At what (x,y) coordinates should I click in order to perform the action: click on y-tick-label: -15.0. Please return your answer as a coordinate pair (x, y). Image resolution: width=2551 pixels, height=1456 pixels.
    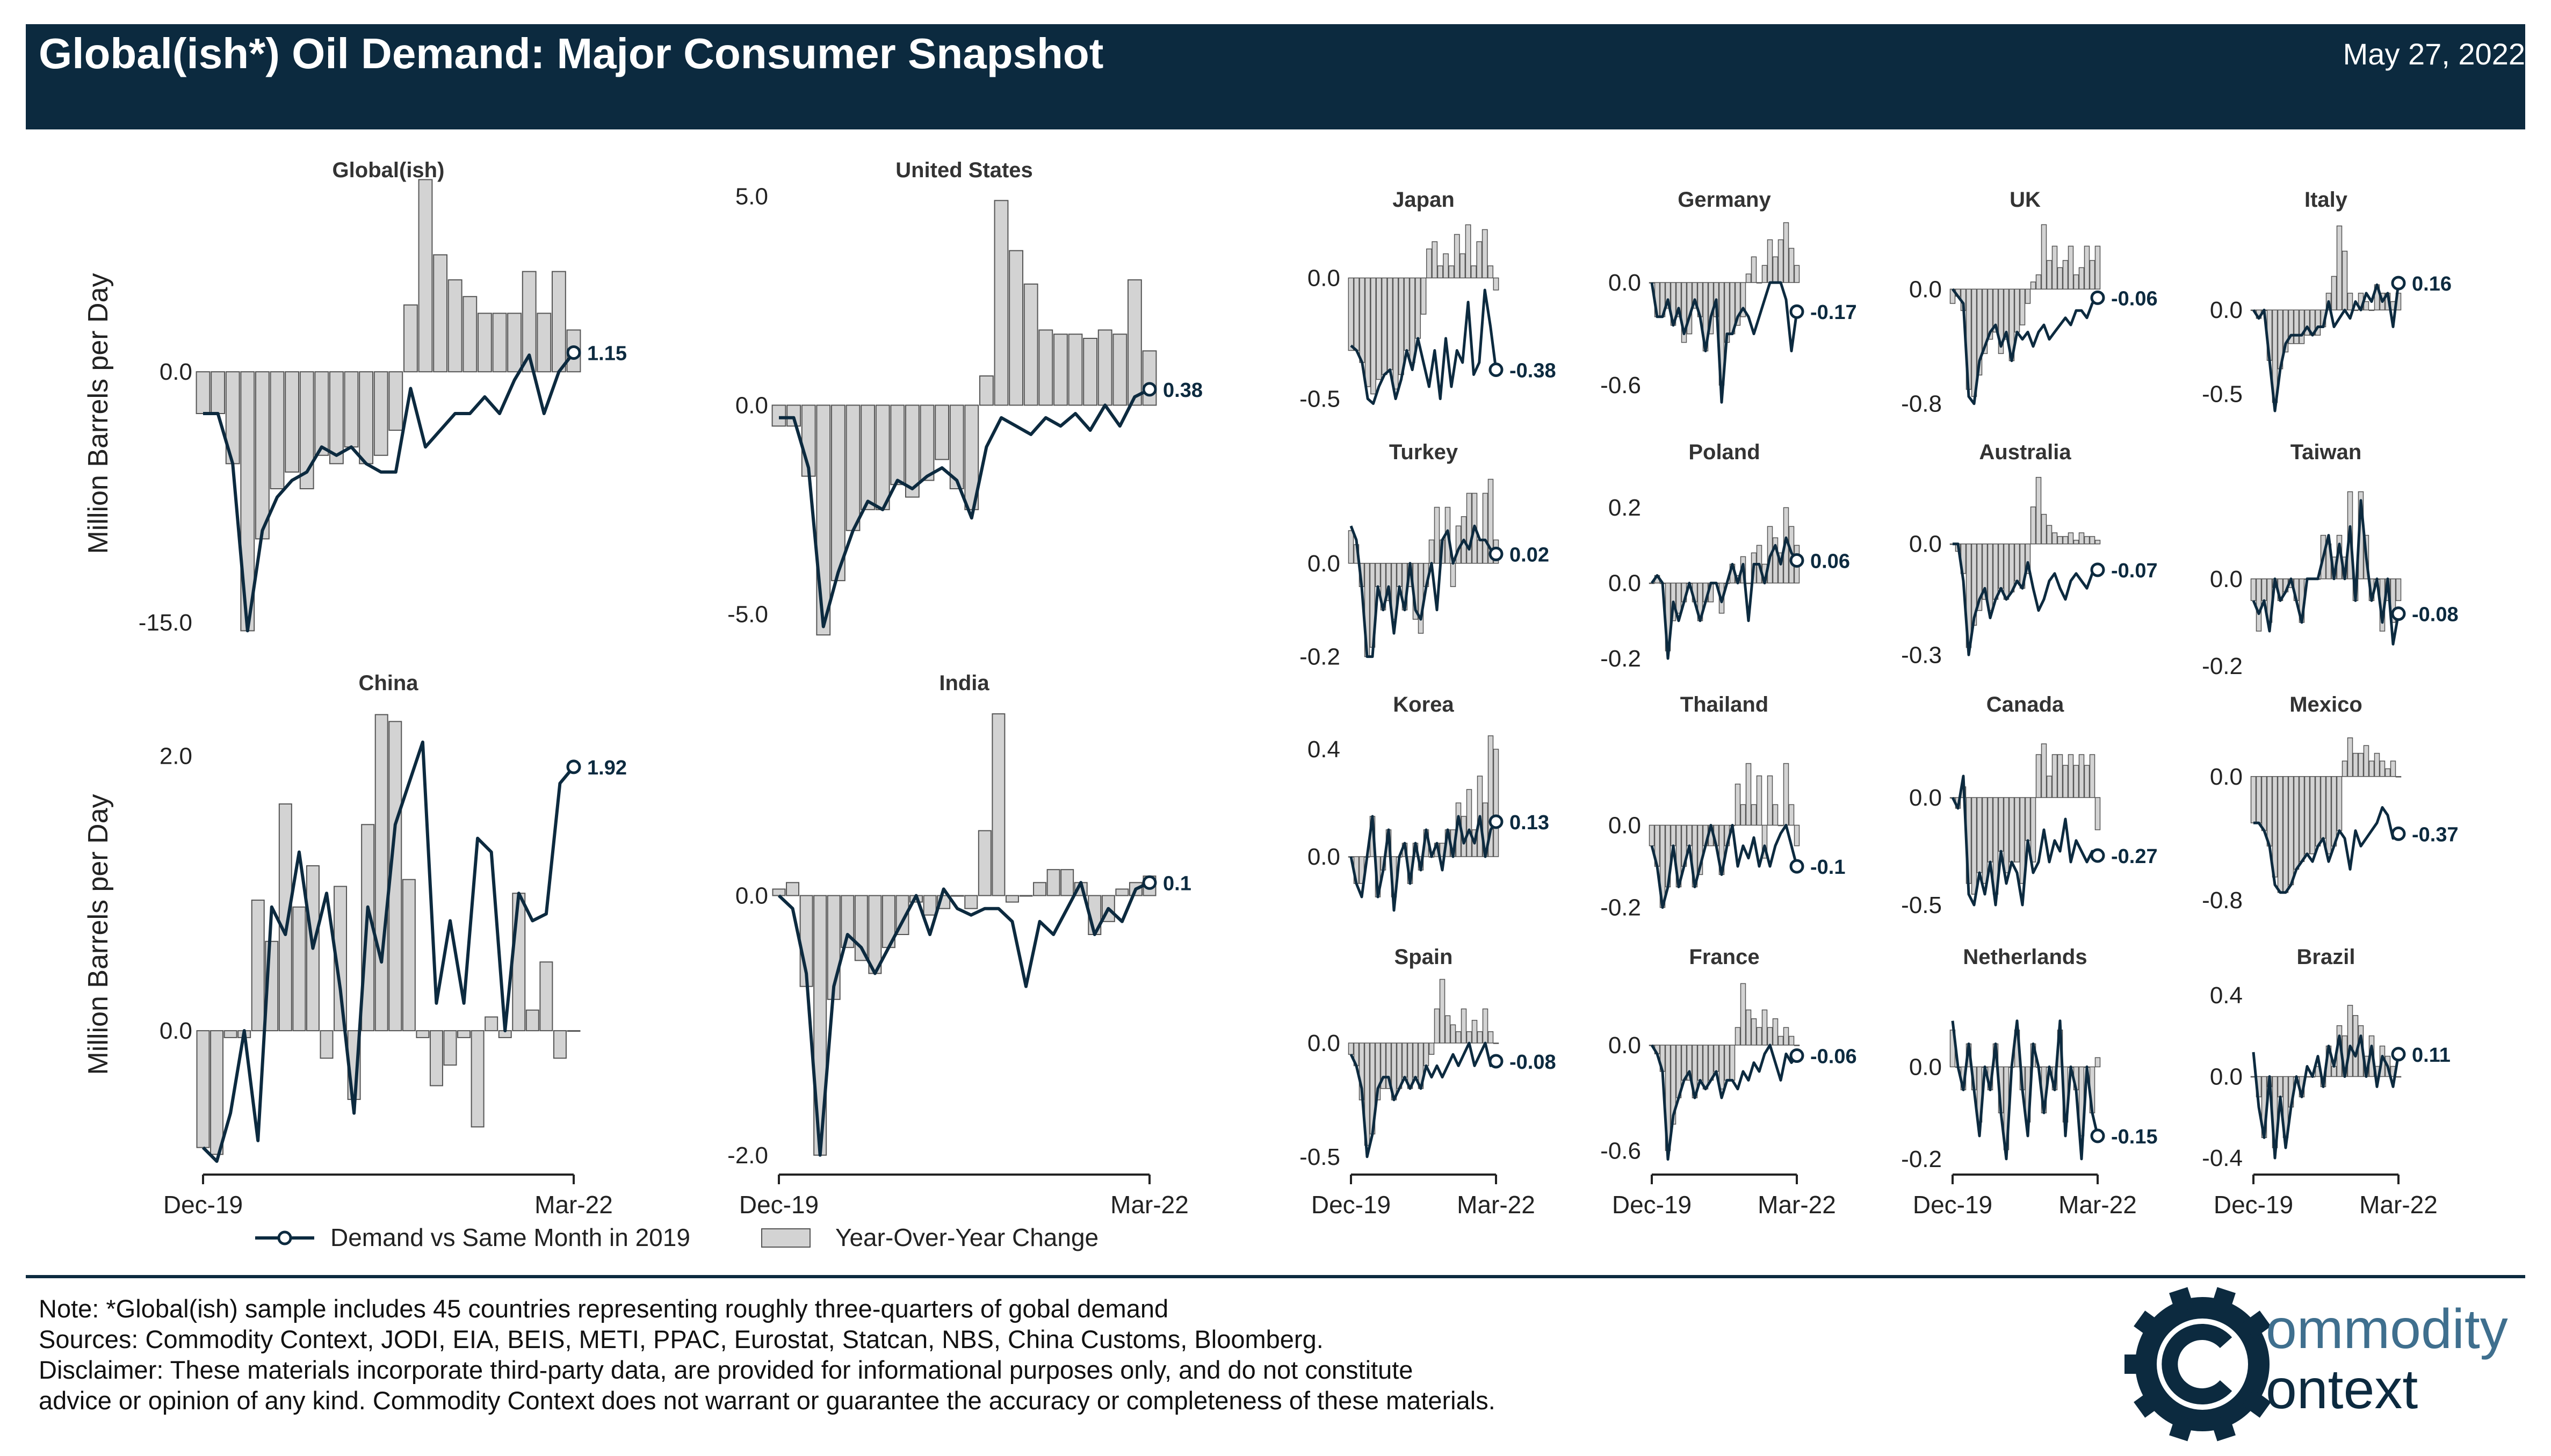
    Looking at the image, I should click on (165, 623).